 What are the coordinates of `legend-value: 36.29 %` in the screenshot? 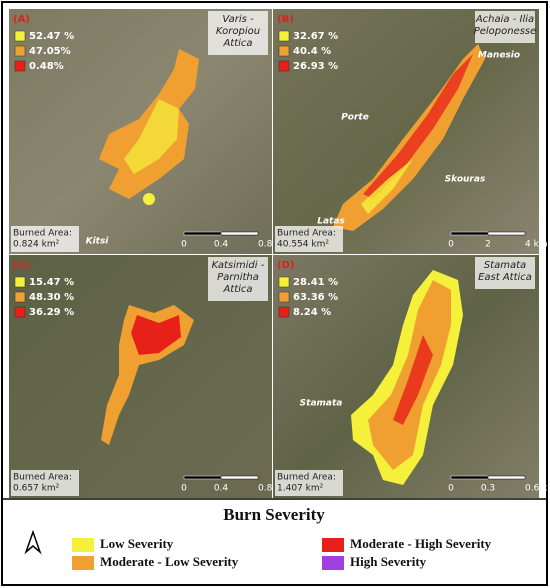 It's located at (51, 312).